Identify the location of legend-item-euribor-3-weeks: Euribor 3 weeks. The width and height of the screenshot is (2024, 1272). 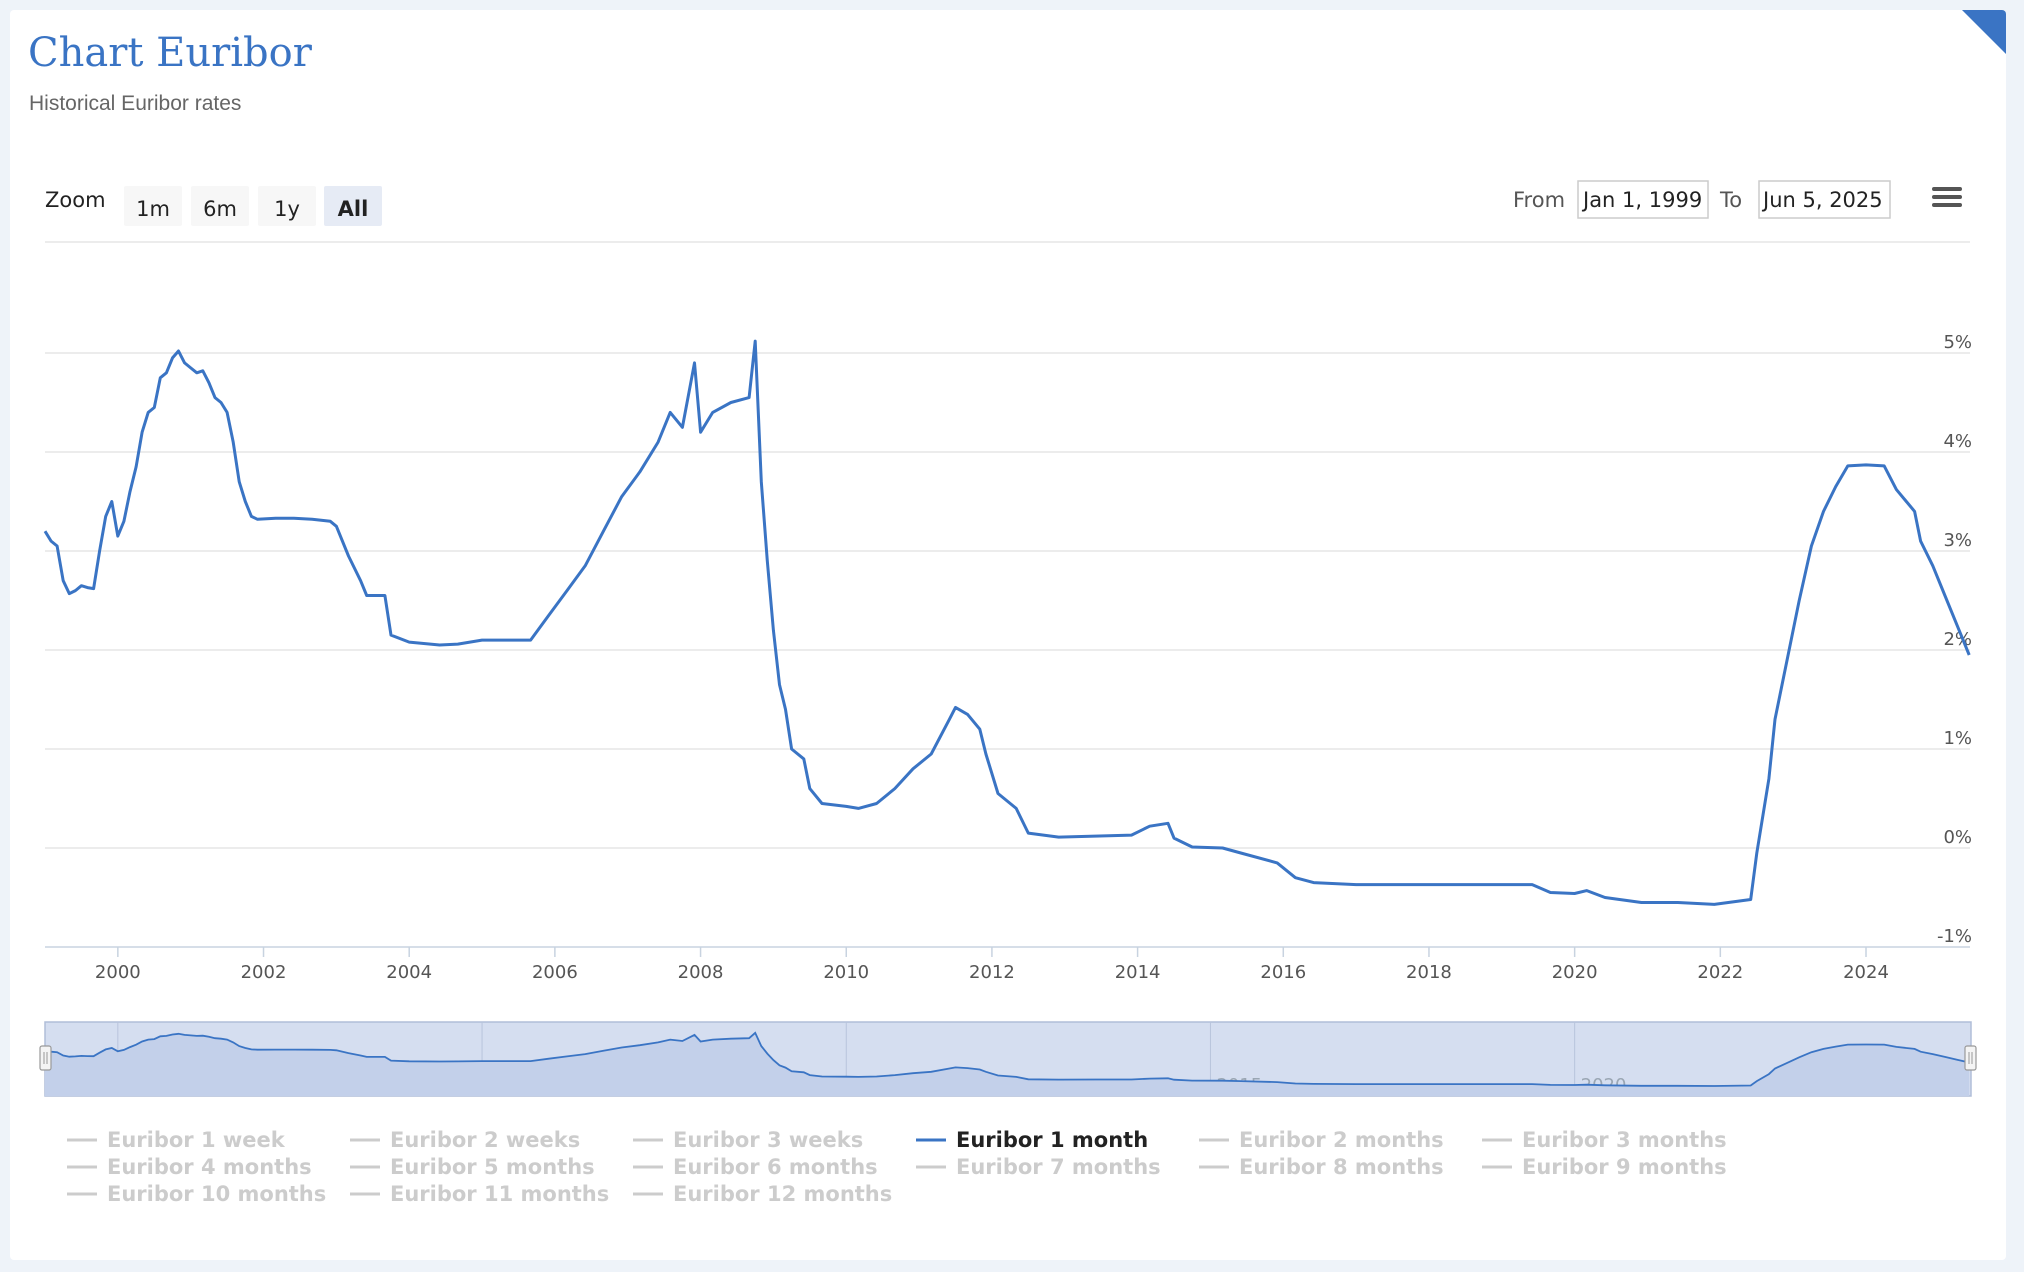
(748, 1140).